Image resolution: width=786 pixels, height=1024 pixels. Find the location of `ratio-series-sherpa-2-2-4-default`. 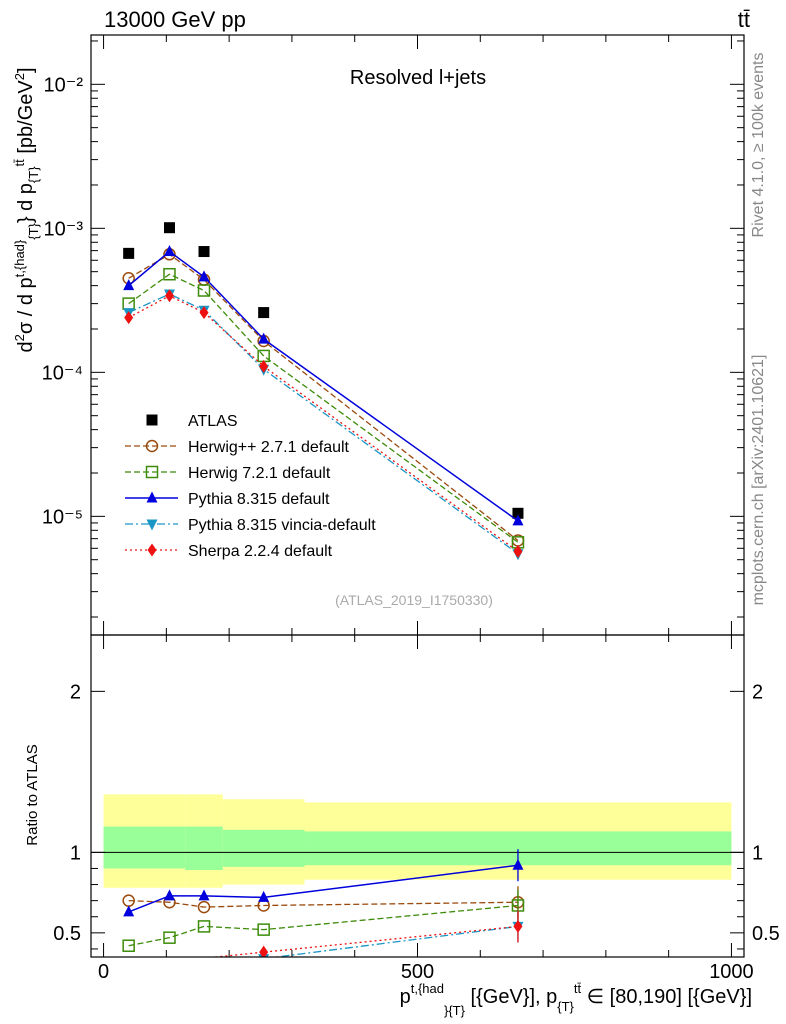

ratio-series-sherpa-2-2-4-default is located at coordinates (366, 933).